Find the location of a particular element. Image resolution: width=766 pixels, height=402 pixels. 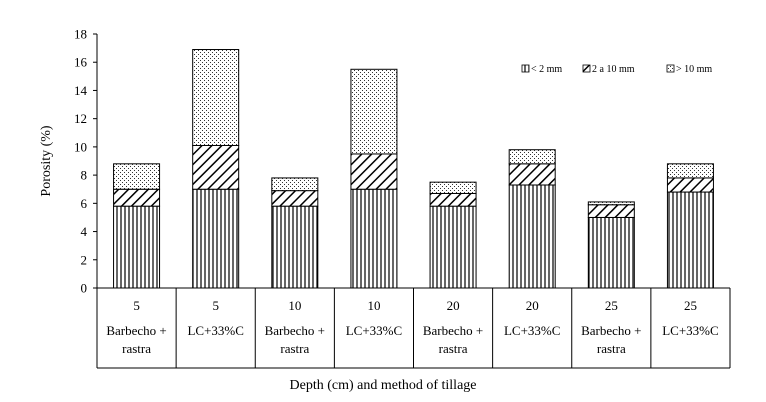

y-tick-label: 0 is located at coordinates (84, 288).